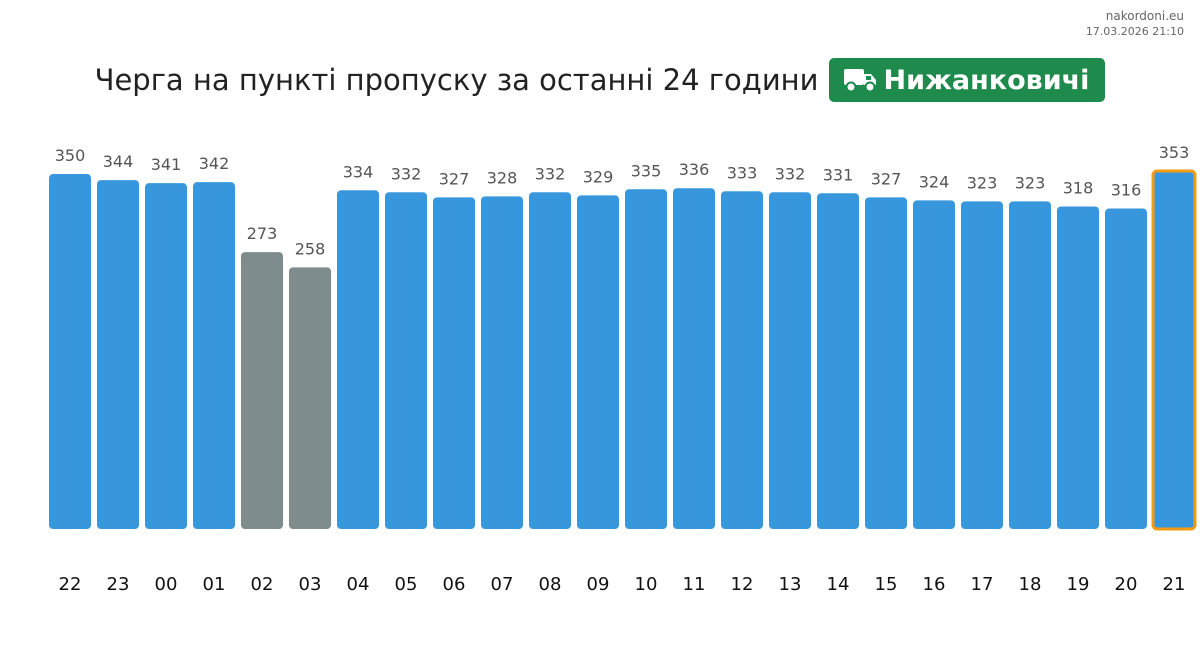 This screenshot has width=1200, height=651. What do you see at coordinates (502, 177) in the screenshot?
I see `value-label-07: 328` at bounding box center [502, 177].